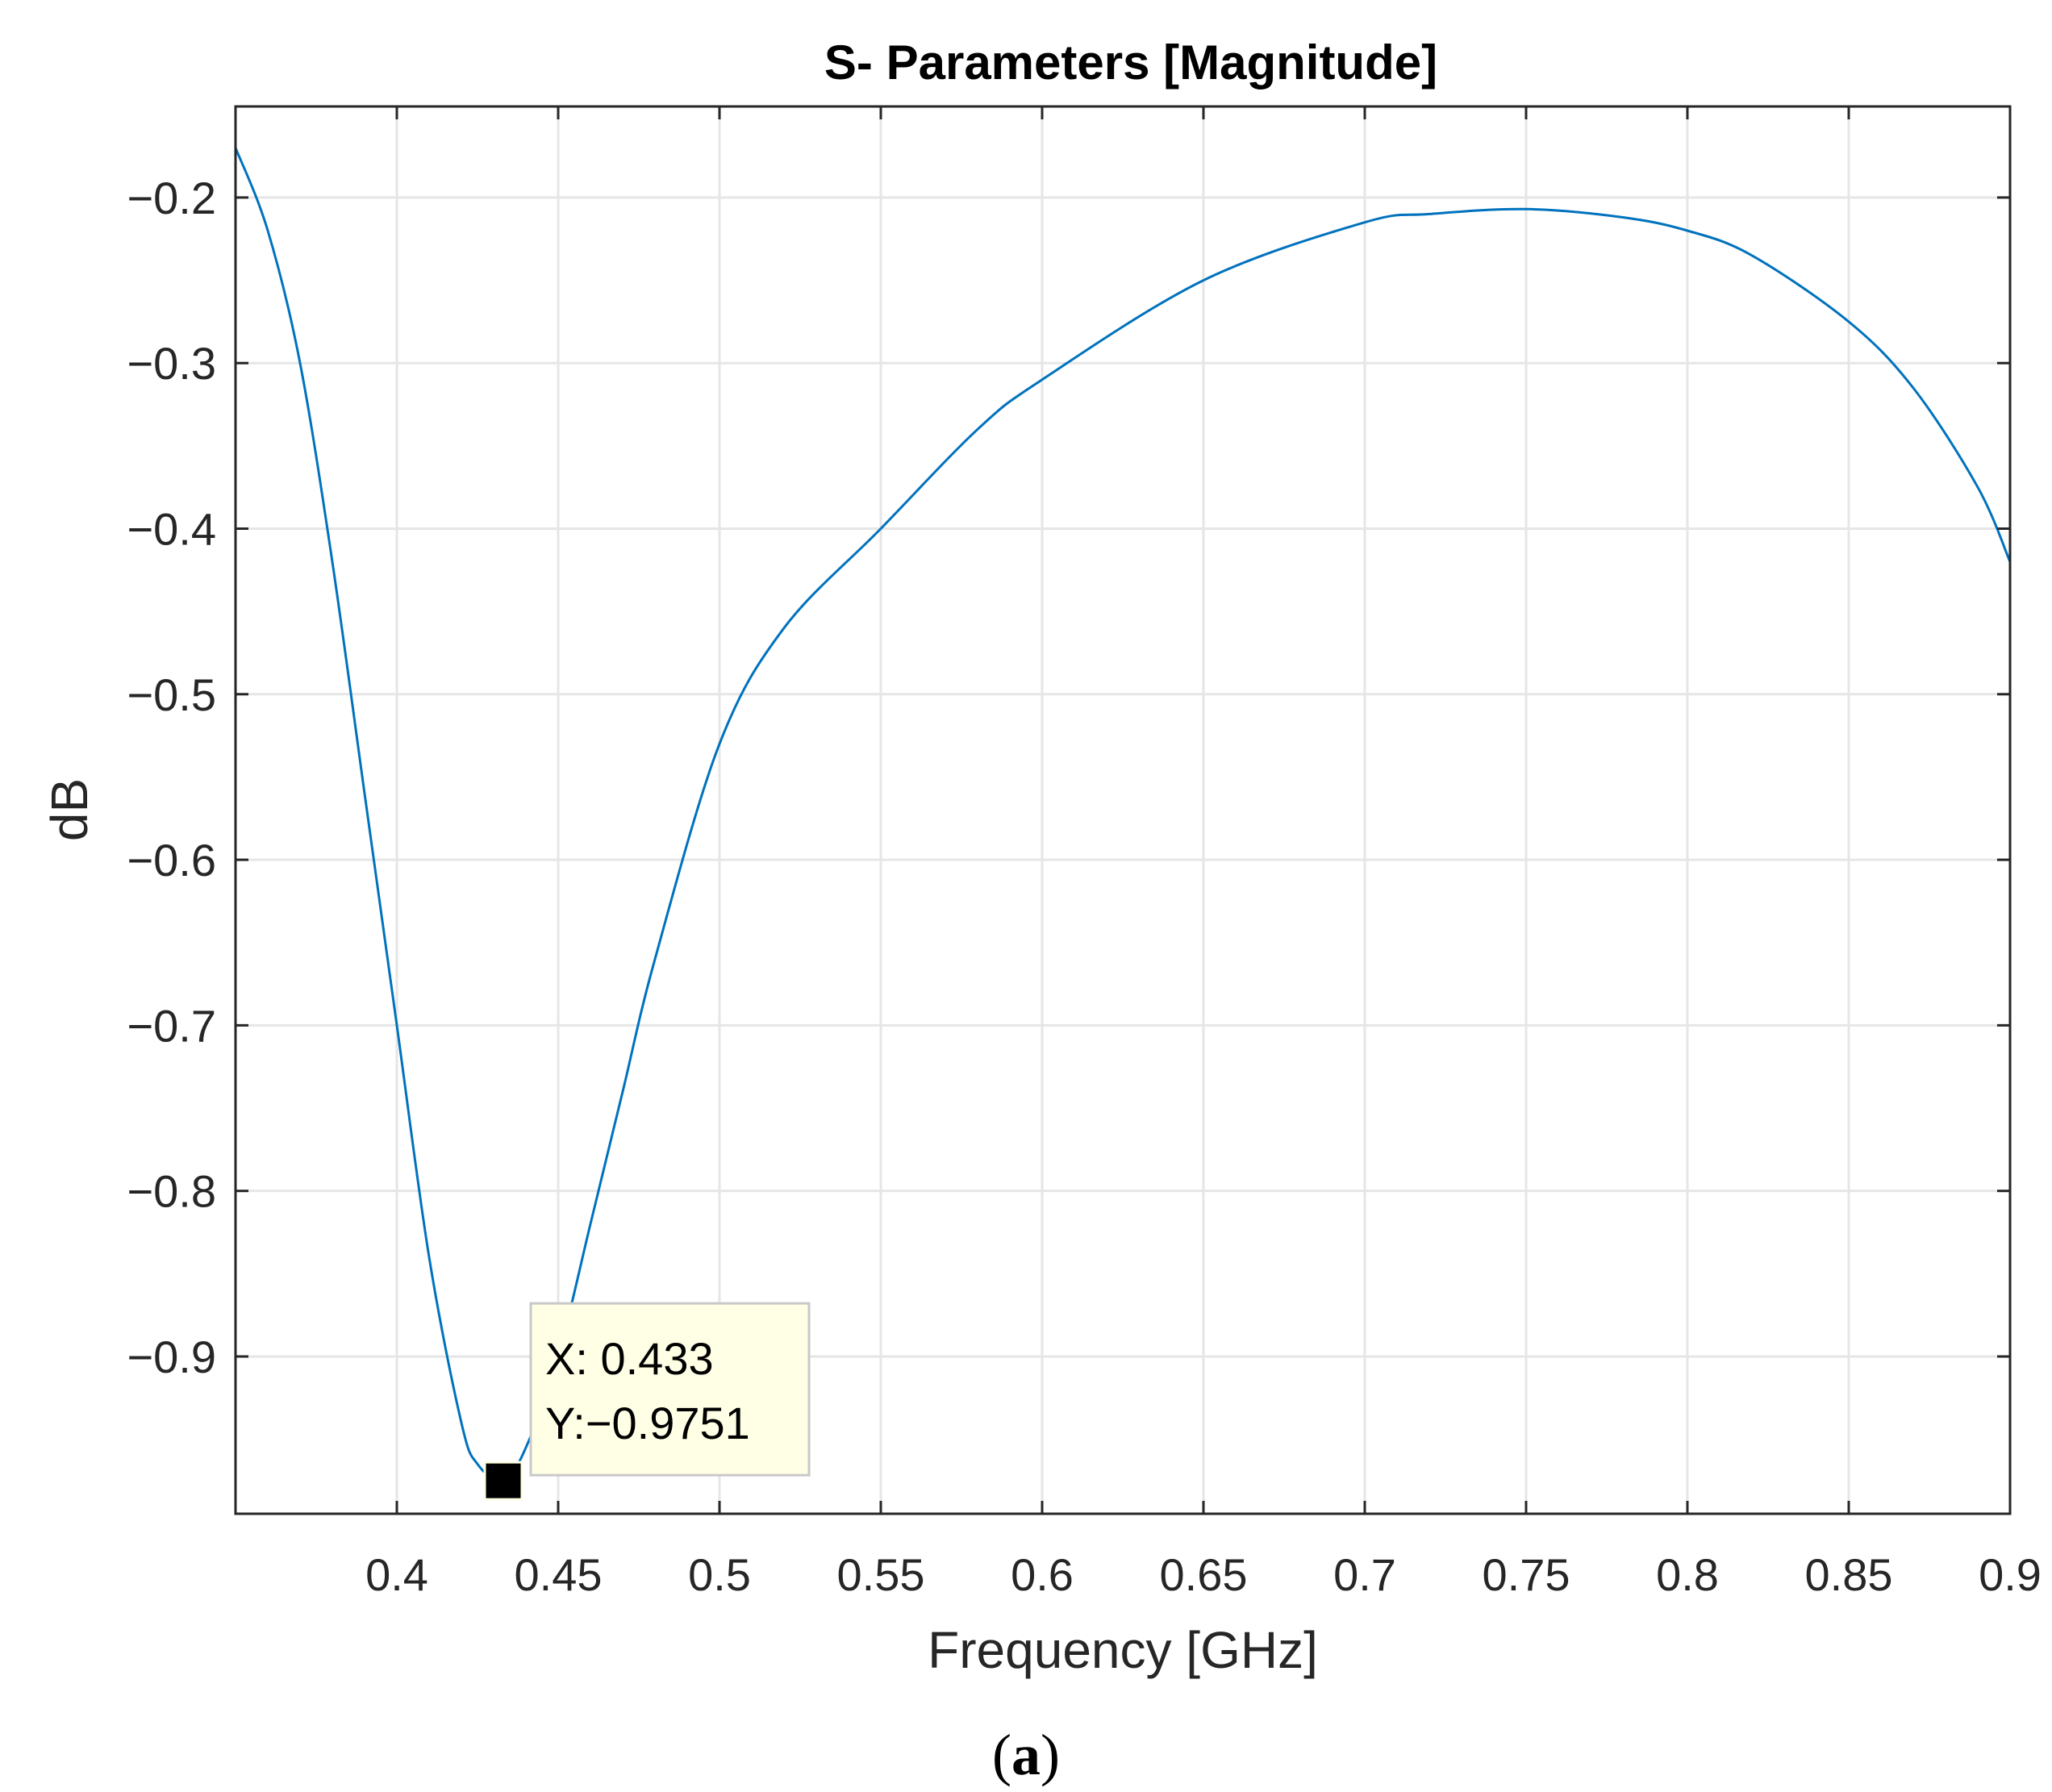  I want to click on y-tick-label: −0.9, so click(171, 1356).